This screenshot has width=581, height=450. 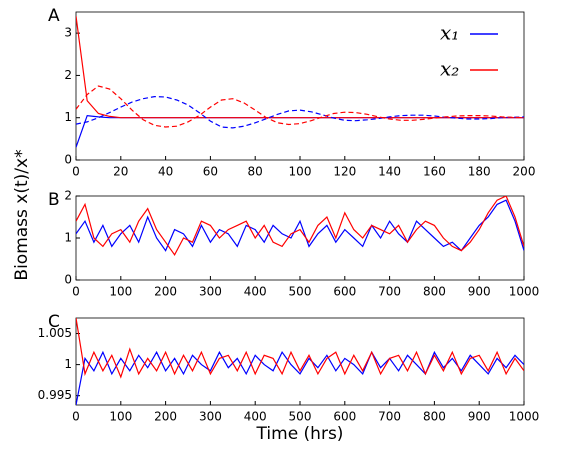 I want to click on x-tick-label: 160, so click(x=434, y=172).